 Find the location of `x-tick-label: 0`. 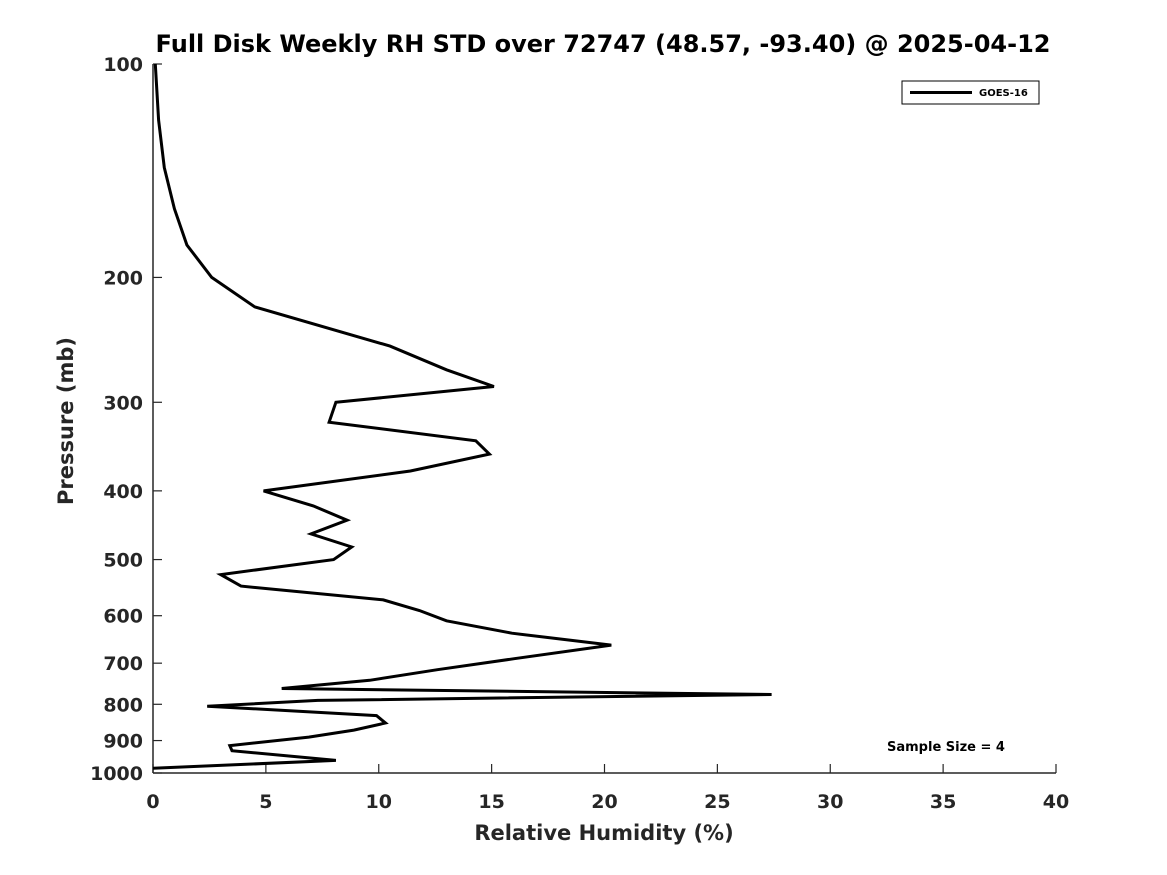

x-tick-label: 0 is located at coordinates (152, 802).